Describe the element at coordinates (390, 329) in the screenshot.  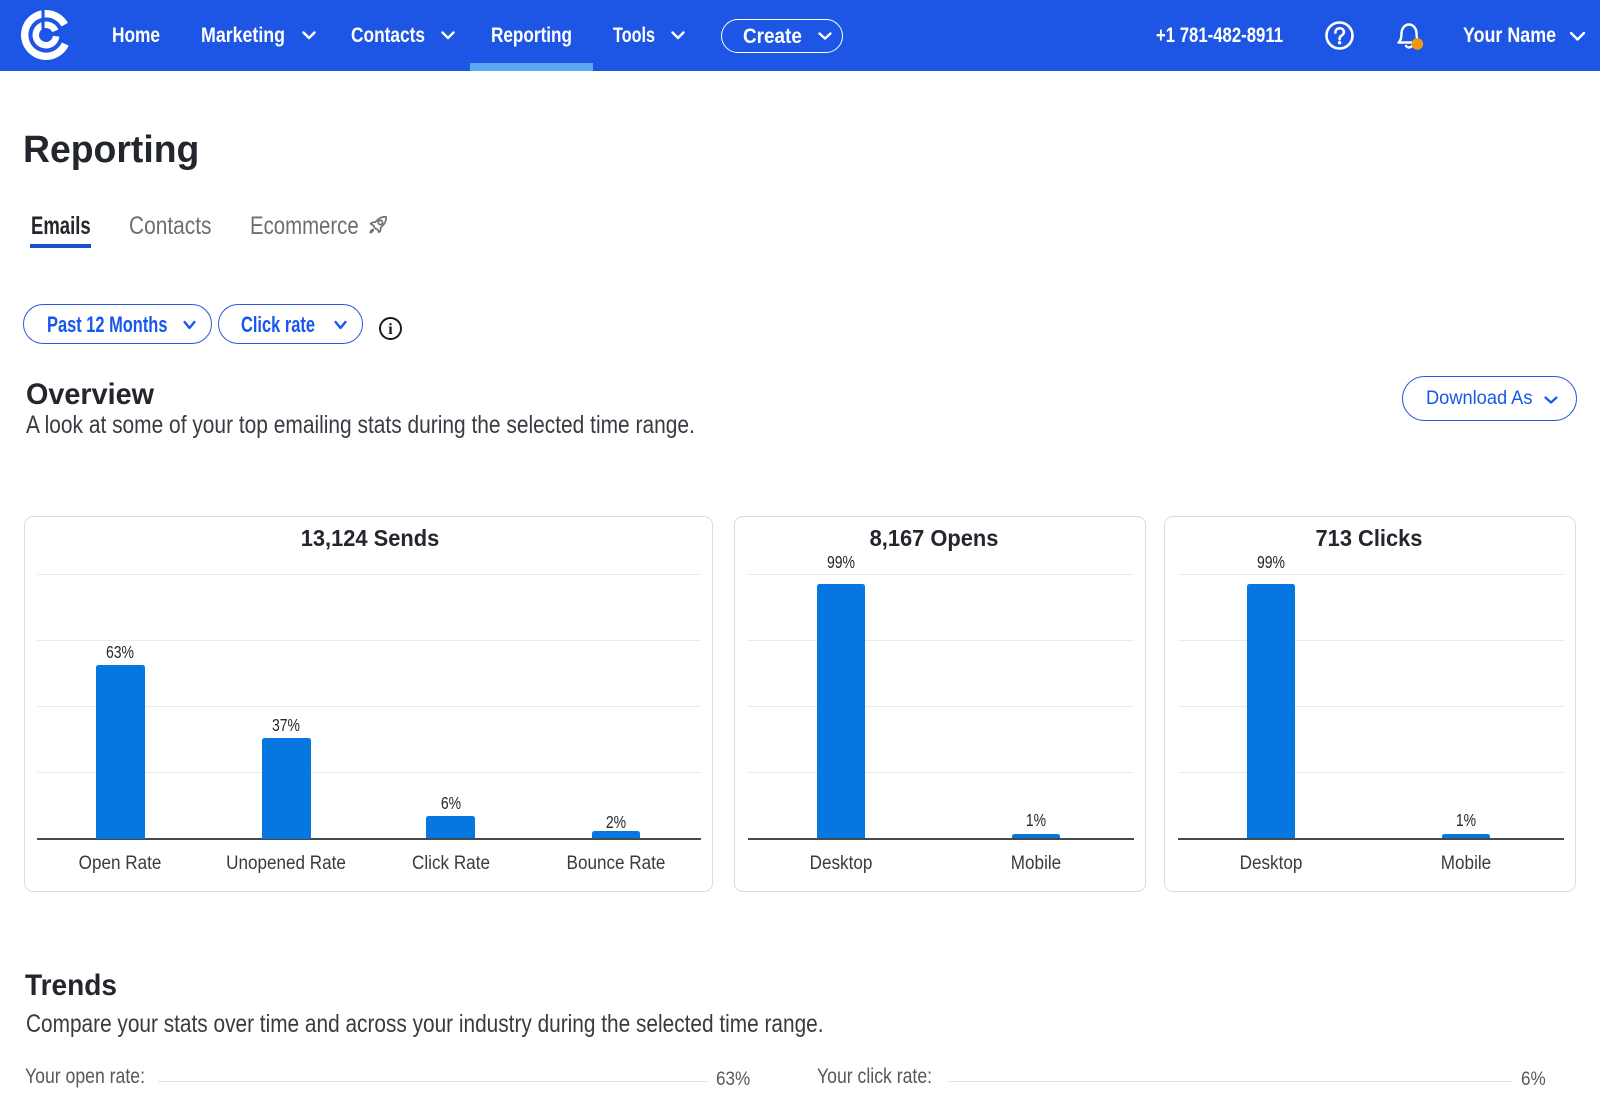
I see `svg-text: i` at that location.